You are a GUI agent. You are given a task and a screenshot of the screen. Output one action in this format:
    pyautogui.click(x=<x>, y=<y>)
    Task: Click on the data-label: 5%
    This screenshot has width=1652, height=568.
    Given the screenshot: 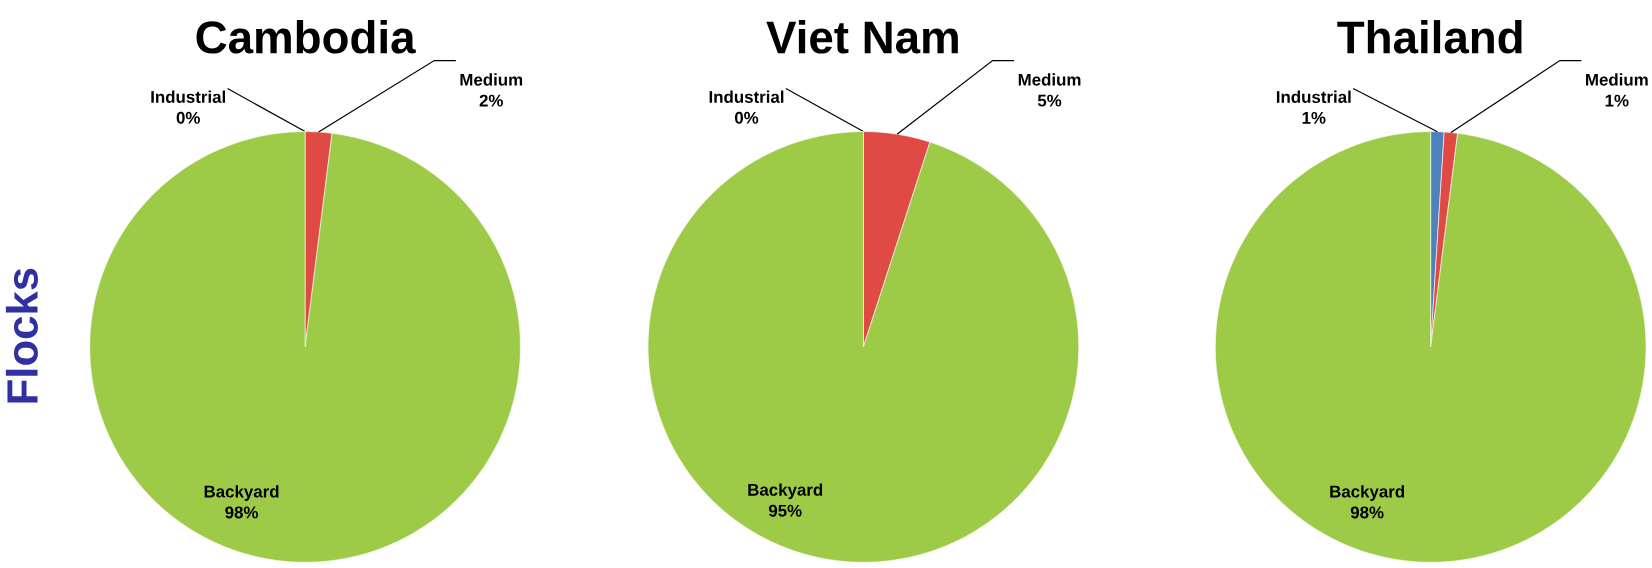 What is the action you would take?
    pyautogui.click(x=1049, y=100)
    